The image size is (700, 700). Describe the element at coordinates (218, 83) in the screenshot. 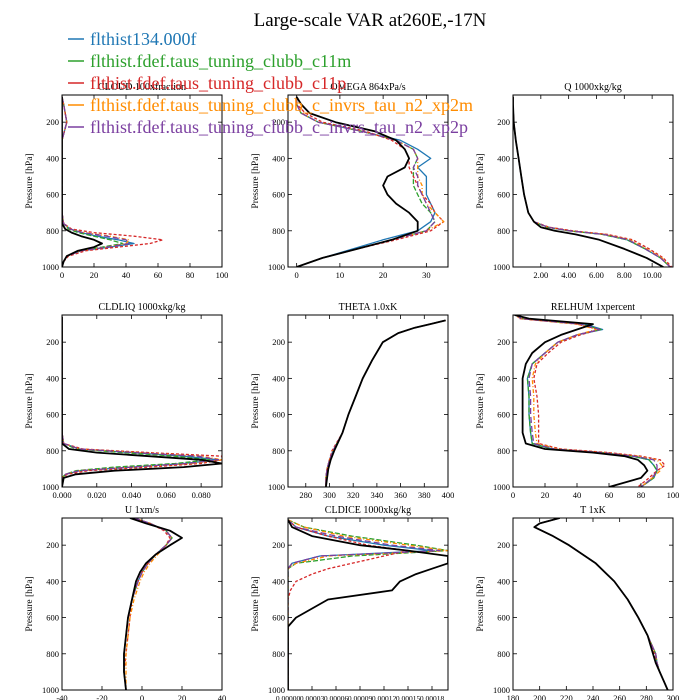

I see `legend-label: flthist.fdef.taus_tuning_clubb_c11p` at that location.